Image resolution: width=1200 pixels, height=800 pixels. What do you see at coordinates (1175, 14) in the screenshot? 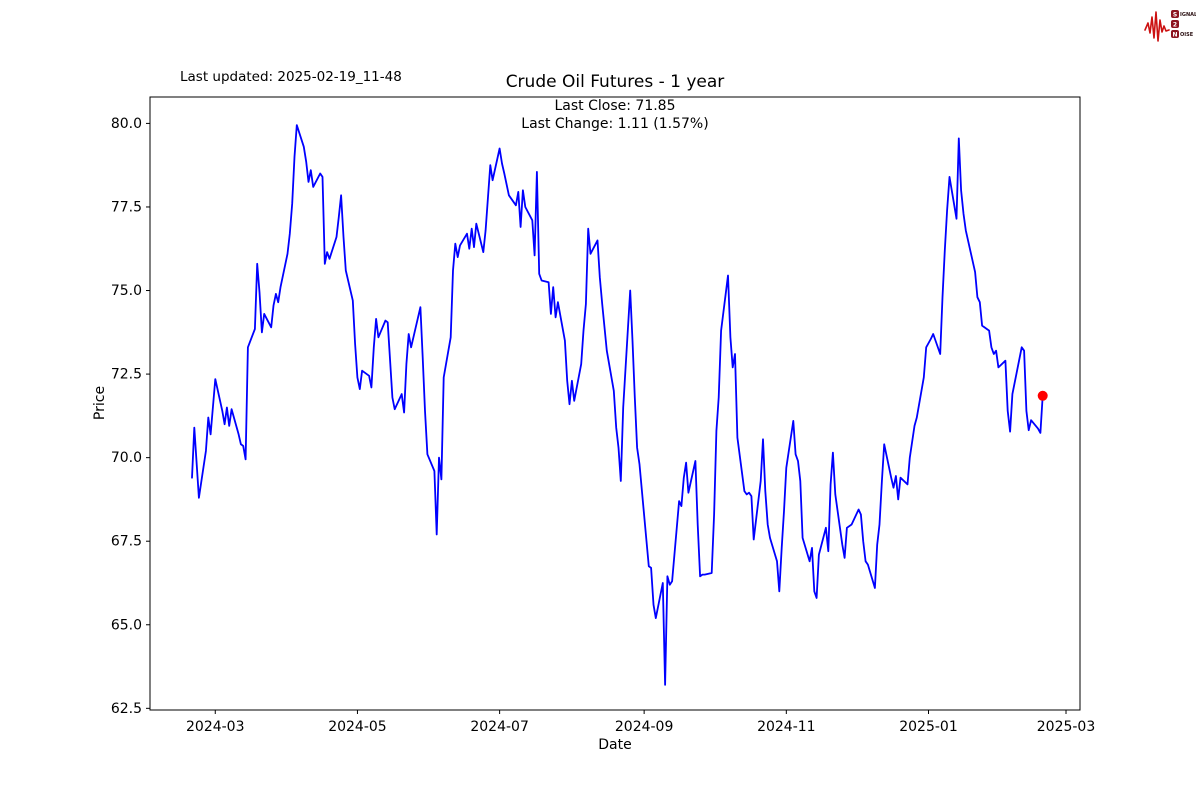
I see `logo-letter-s: S` at bounding box center [1175, 14].